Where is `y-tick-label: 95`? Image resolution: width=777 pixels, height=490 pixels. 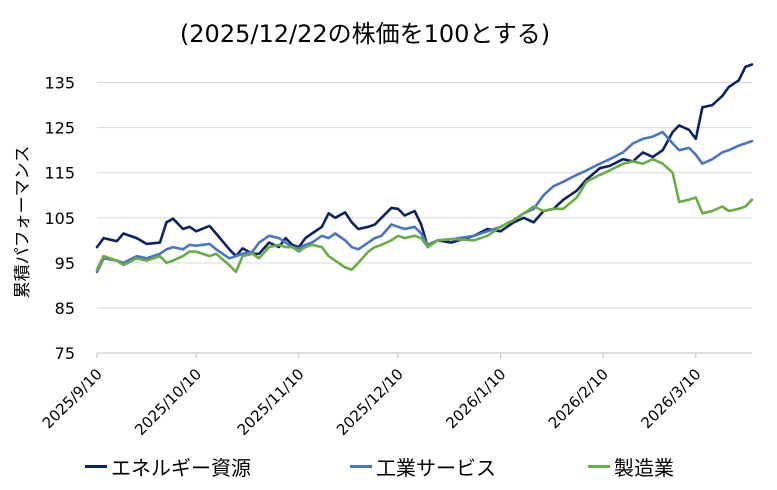 y-tick-label: 95 is located at coordinates (65, 263).